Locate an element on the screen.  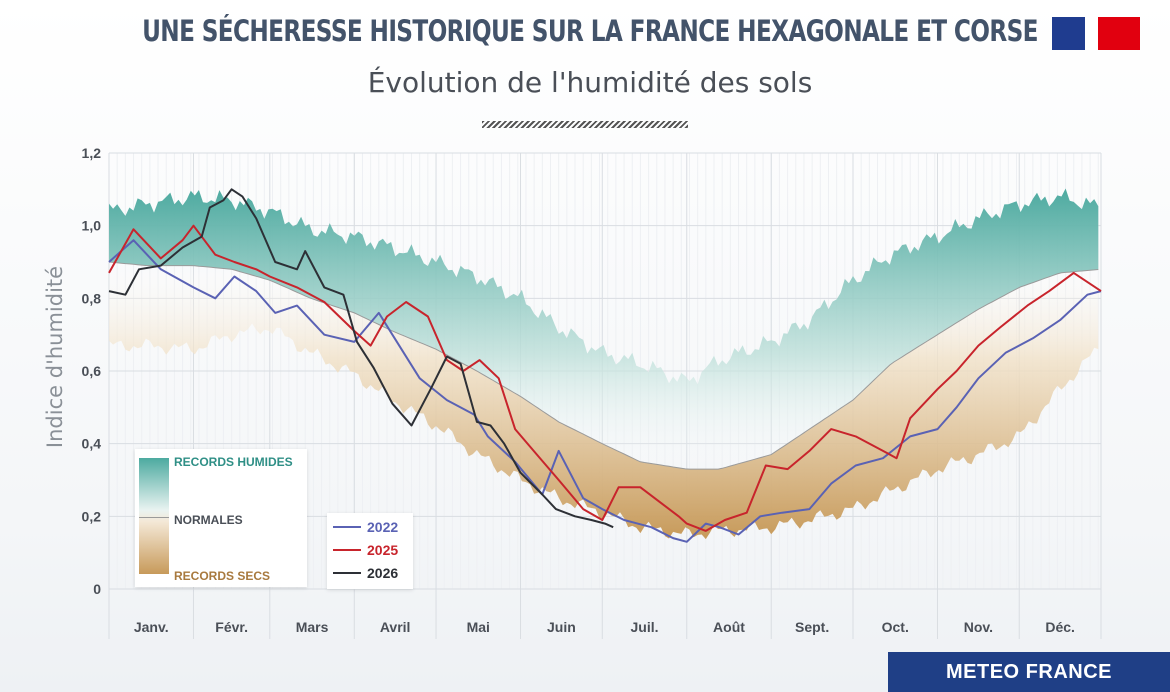
legend-swatch-2022 is located at coordinates (347, 527).